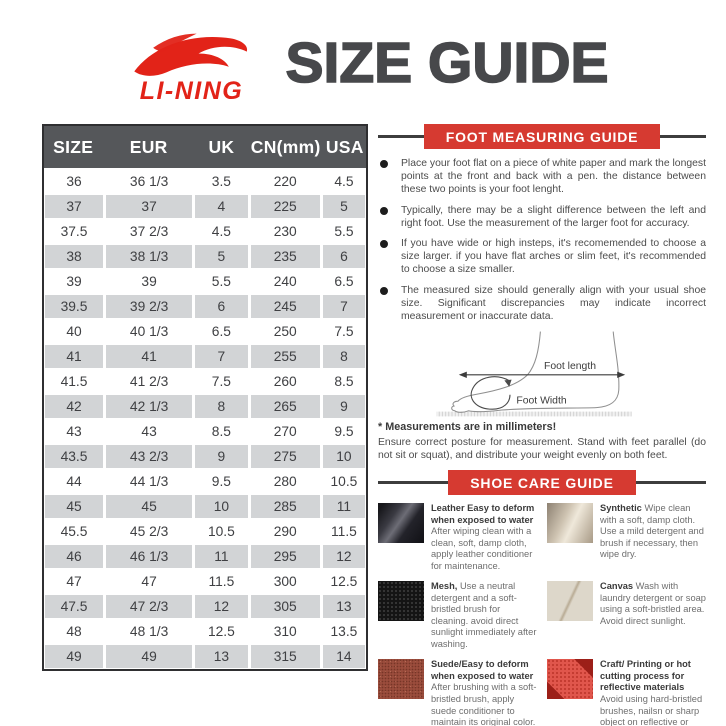 The width and height of the screenshot is (726, 726). Describe the element at coordinates (541, 401) in the screenshot. I see `foot-width-label: Foot Width` at that location.